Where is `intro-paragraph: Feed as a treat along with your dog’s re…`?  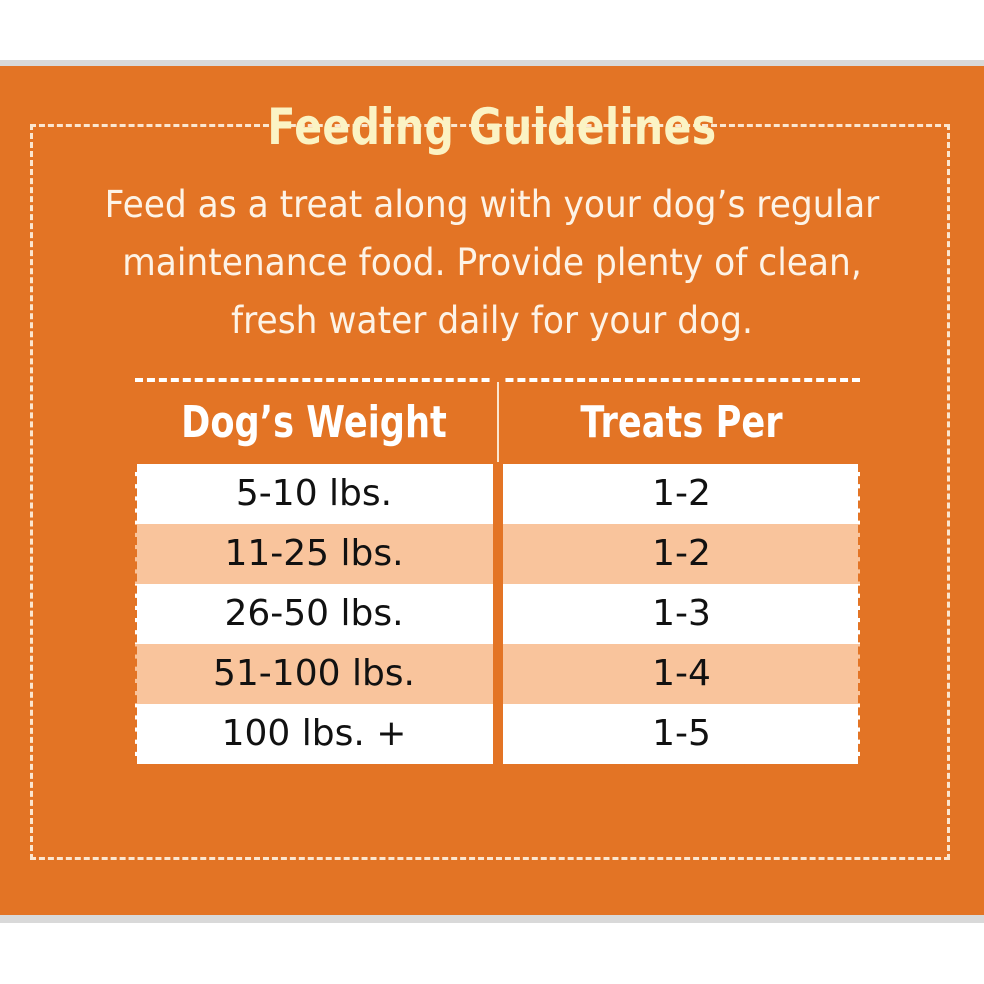 intro-paragraph: Feed as a treat along with your dog’s re… is located at coordinates (492, 262).